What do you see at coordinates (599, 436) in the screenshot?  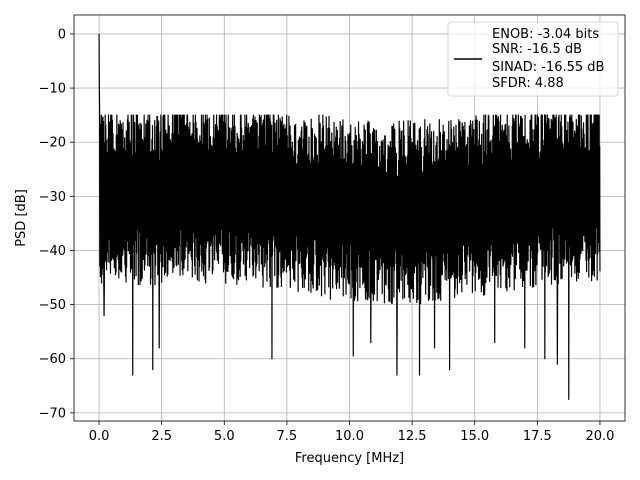 I see `x-tick-label: 20.0` at bounding box center [599, 436].